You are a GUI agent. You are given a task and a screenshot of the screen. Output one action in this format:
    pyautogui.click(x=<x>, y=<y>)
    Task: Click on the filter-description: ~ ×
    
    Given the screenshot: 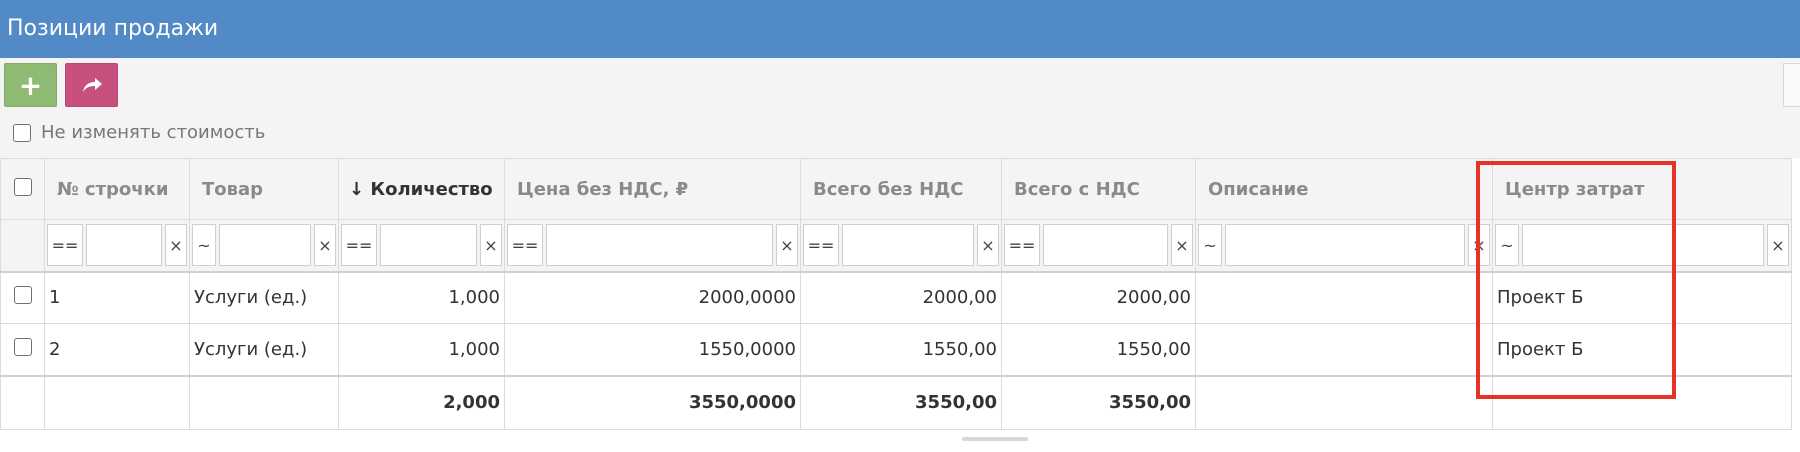 What is the action you would take?
    pyautogui.click(x=1344, y=246)
    